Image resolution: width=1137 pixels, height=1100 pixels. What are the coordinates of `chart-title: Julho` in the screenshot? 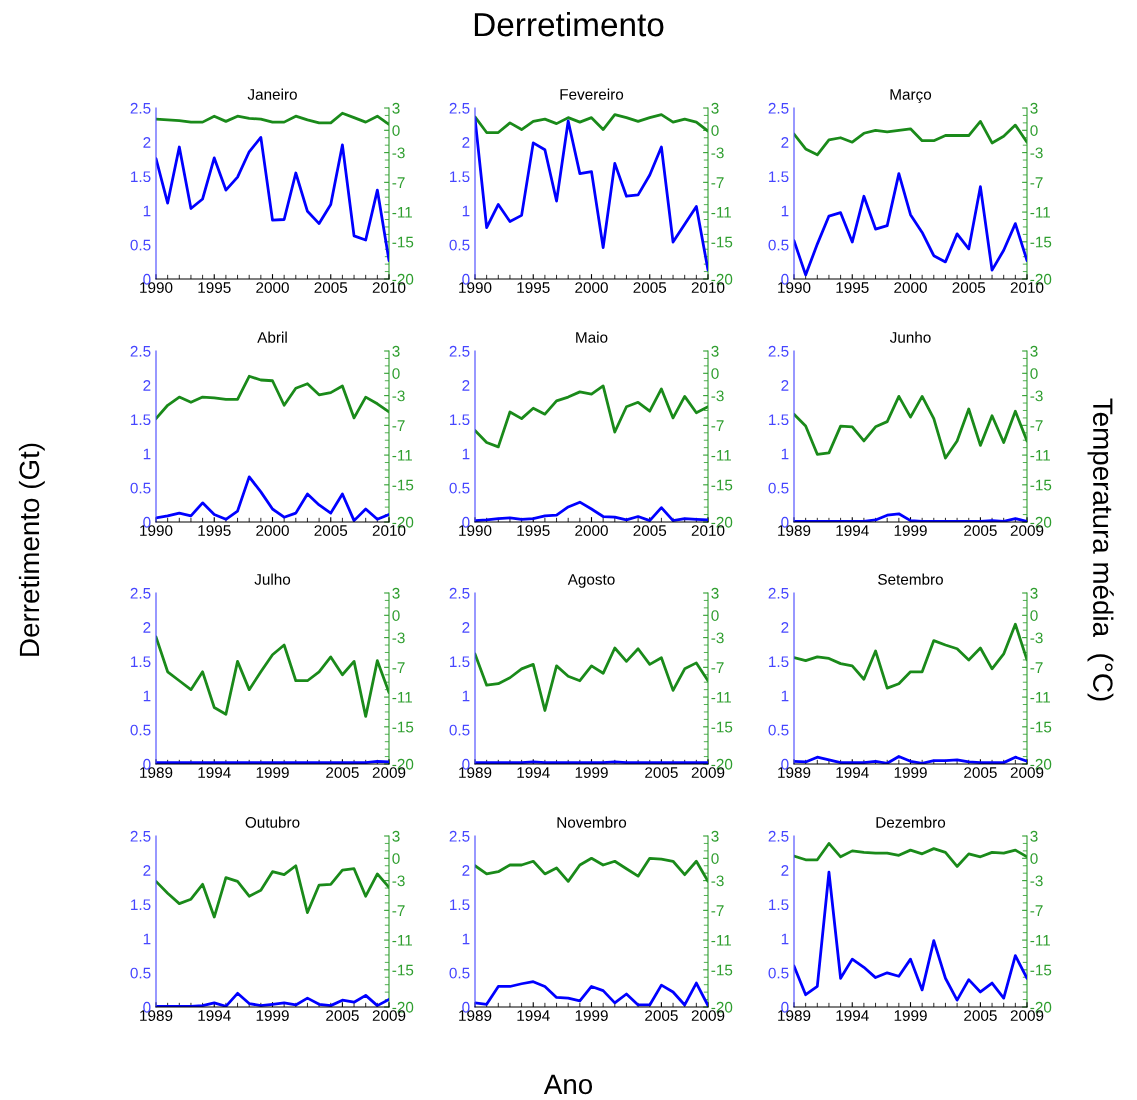 It's located at (272, 579).